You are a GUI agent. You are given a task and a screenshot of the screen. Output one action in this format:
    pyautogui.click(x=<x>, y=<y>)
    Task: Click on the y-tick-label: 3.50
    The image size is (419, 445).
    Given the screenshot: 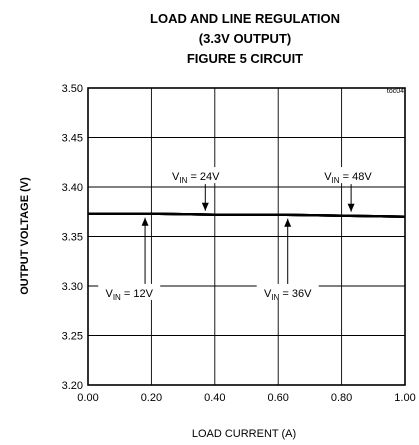 What is the action you would take?
    pyautogui.click(x=72, y=89)
    